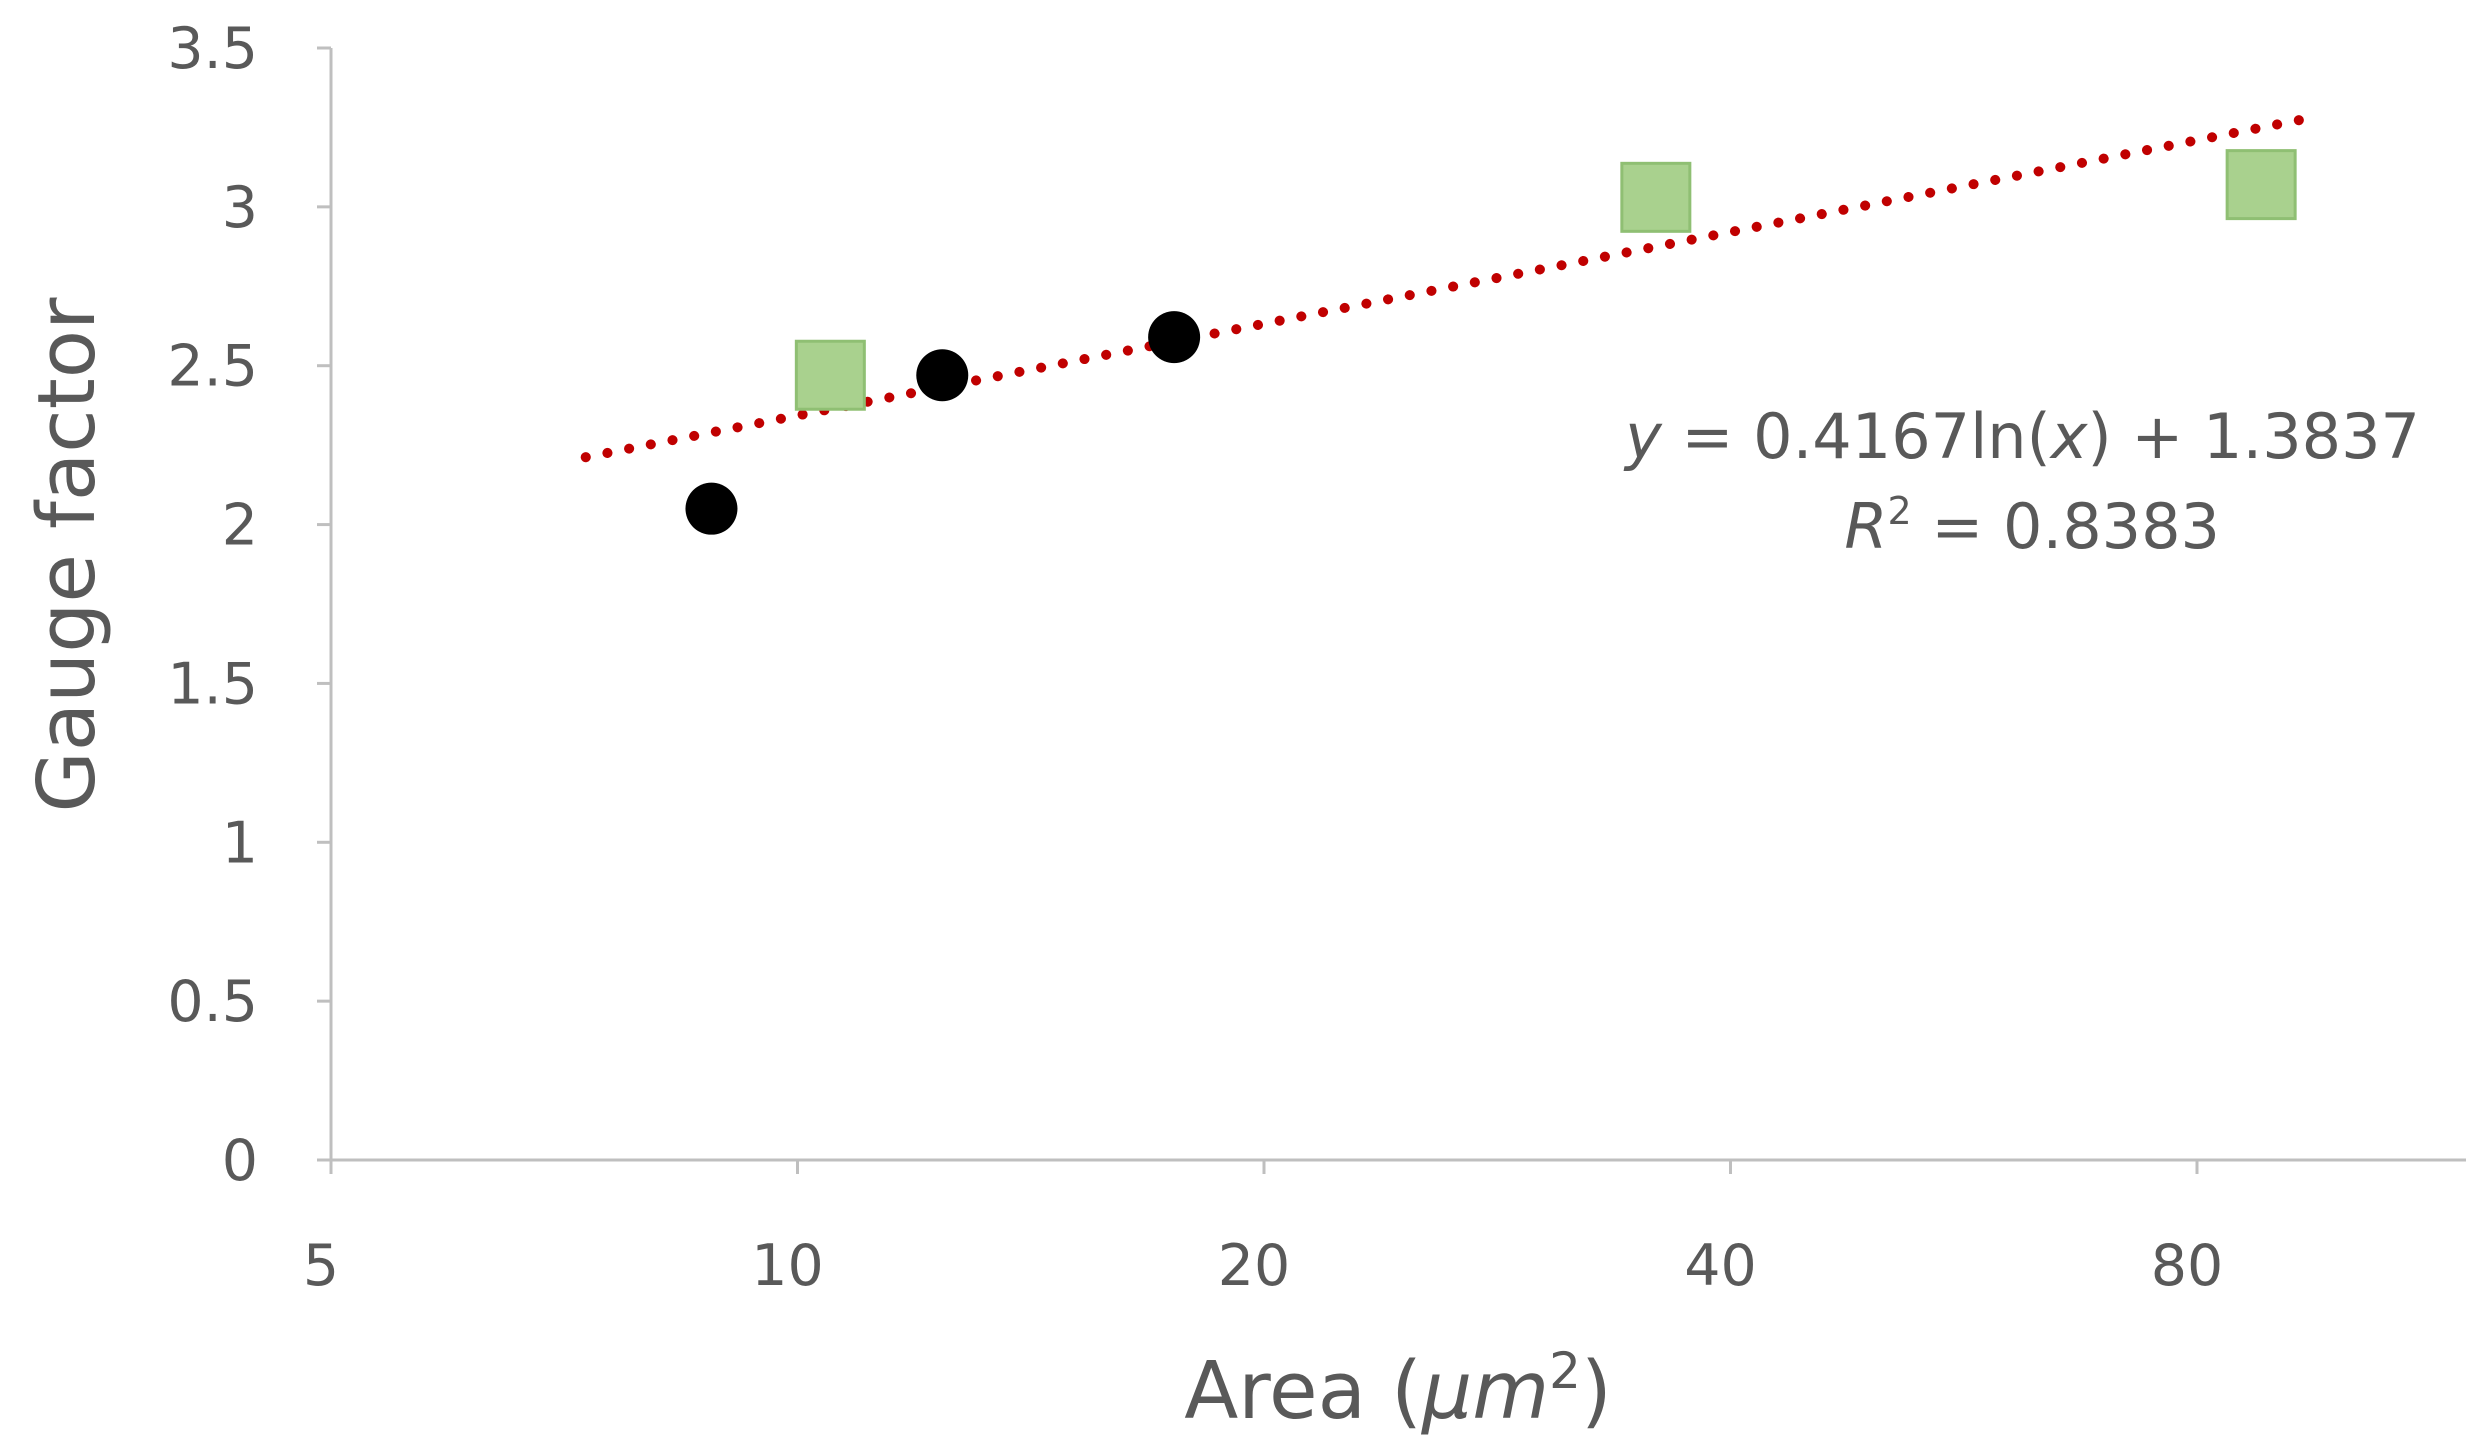 Image resolution: width=2490 pixels, height=1454 pixels. I want to click on r-squared-sup: 2, so click(1900, 511).